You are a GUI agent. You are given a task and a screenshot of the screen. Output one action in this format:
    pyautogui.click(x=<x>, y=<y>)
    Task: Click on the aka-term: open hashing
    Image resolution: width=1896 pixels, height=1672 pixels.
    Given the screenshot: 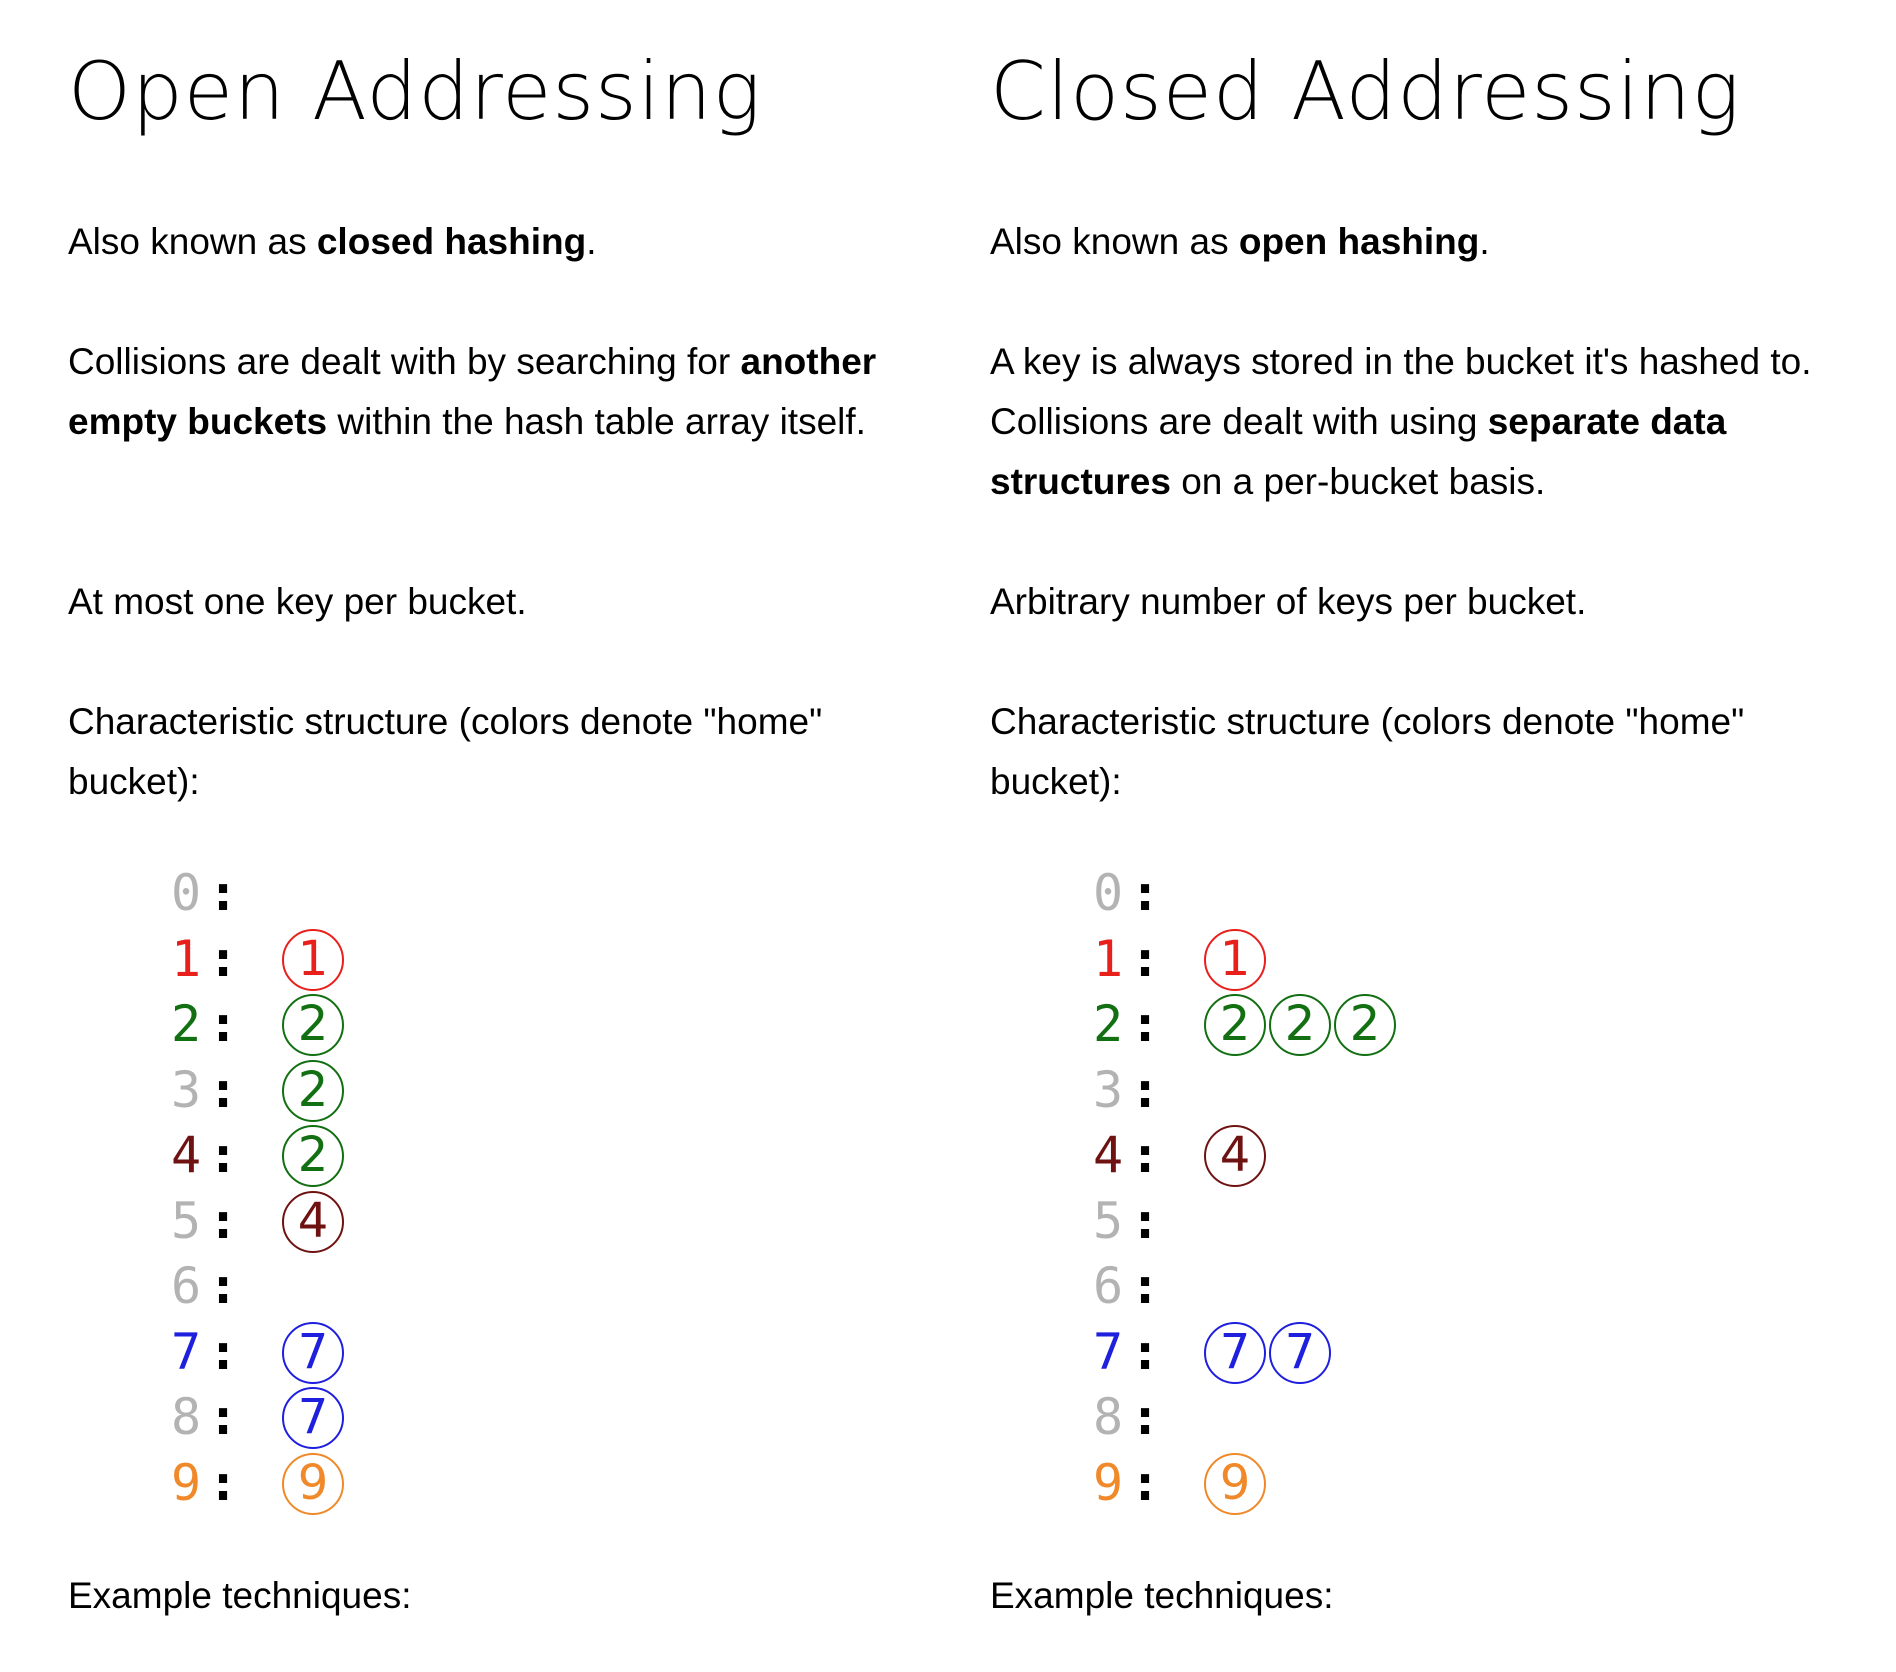 What is the action you would take?
    pyautogui.click(x=1359, y=241)
    